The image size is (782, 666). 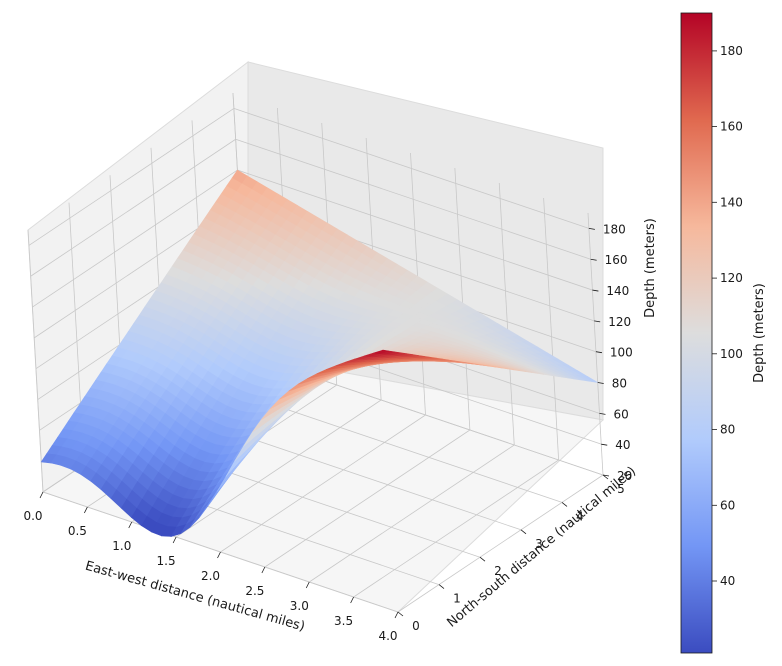 What do you see at coordinates (616, 260) in the screenshot?
I see `z-tick-label: 160` at bounding box center [616, 260].